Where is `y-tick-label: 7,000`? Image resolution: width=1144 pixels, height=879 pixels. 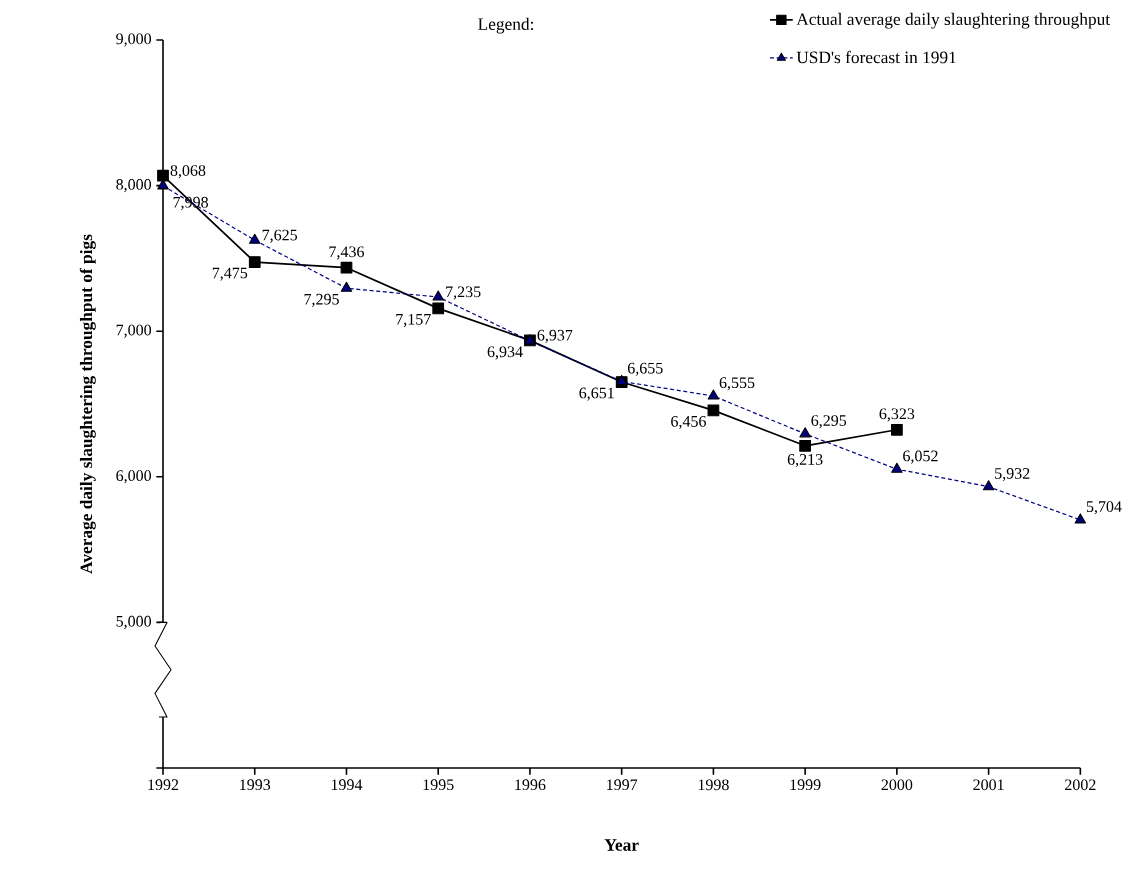
y-tick-label: 7,000 is located at coordinates (134, 331).